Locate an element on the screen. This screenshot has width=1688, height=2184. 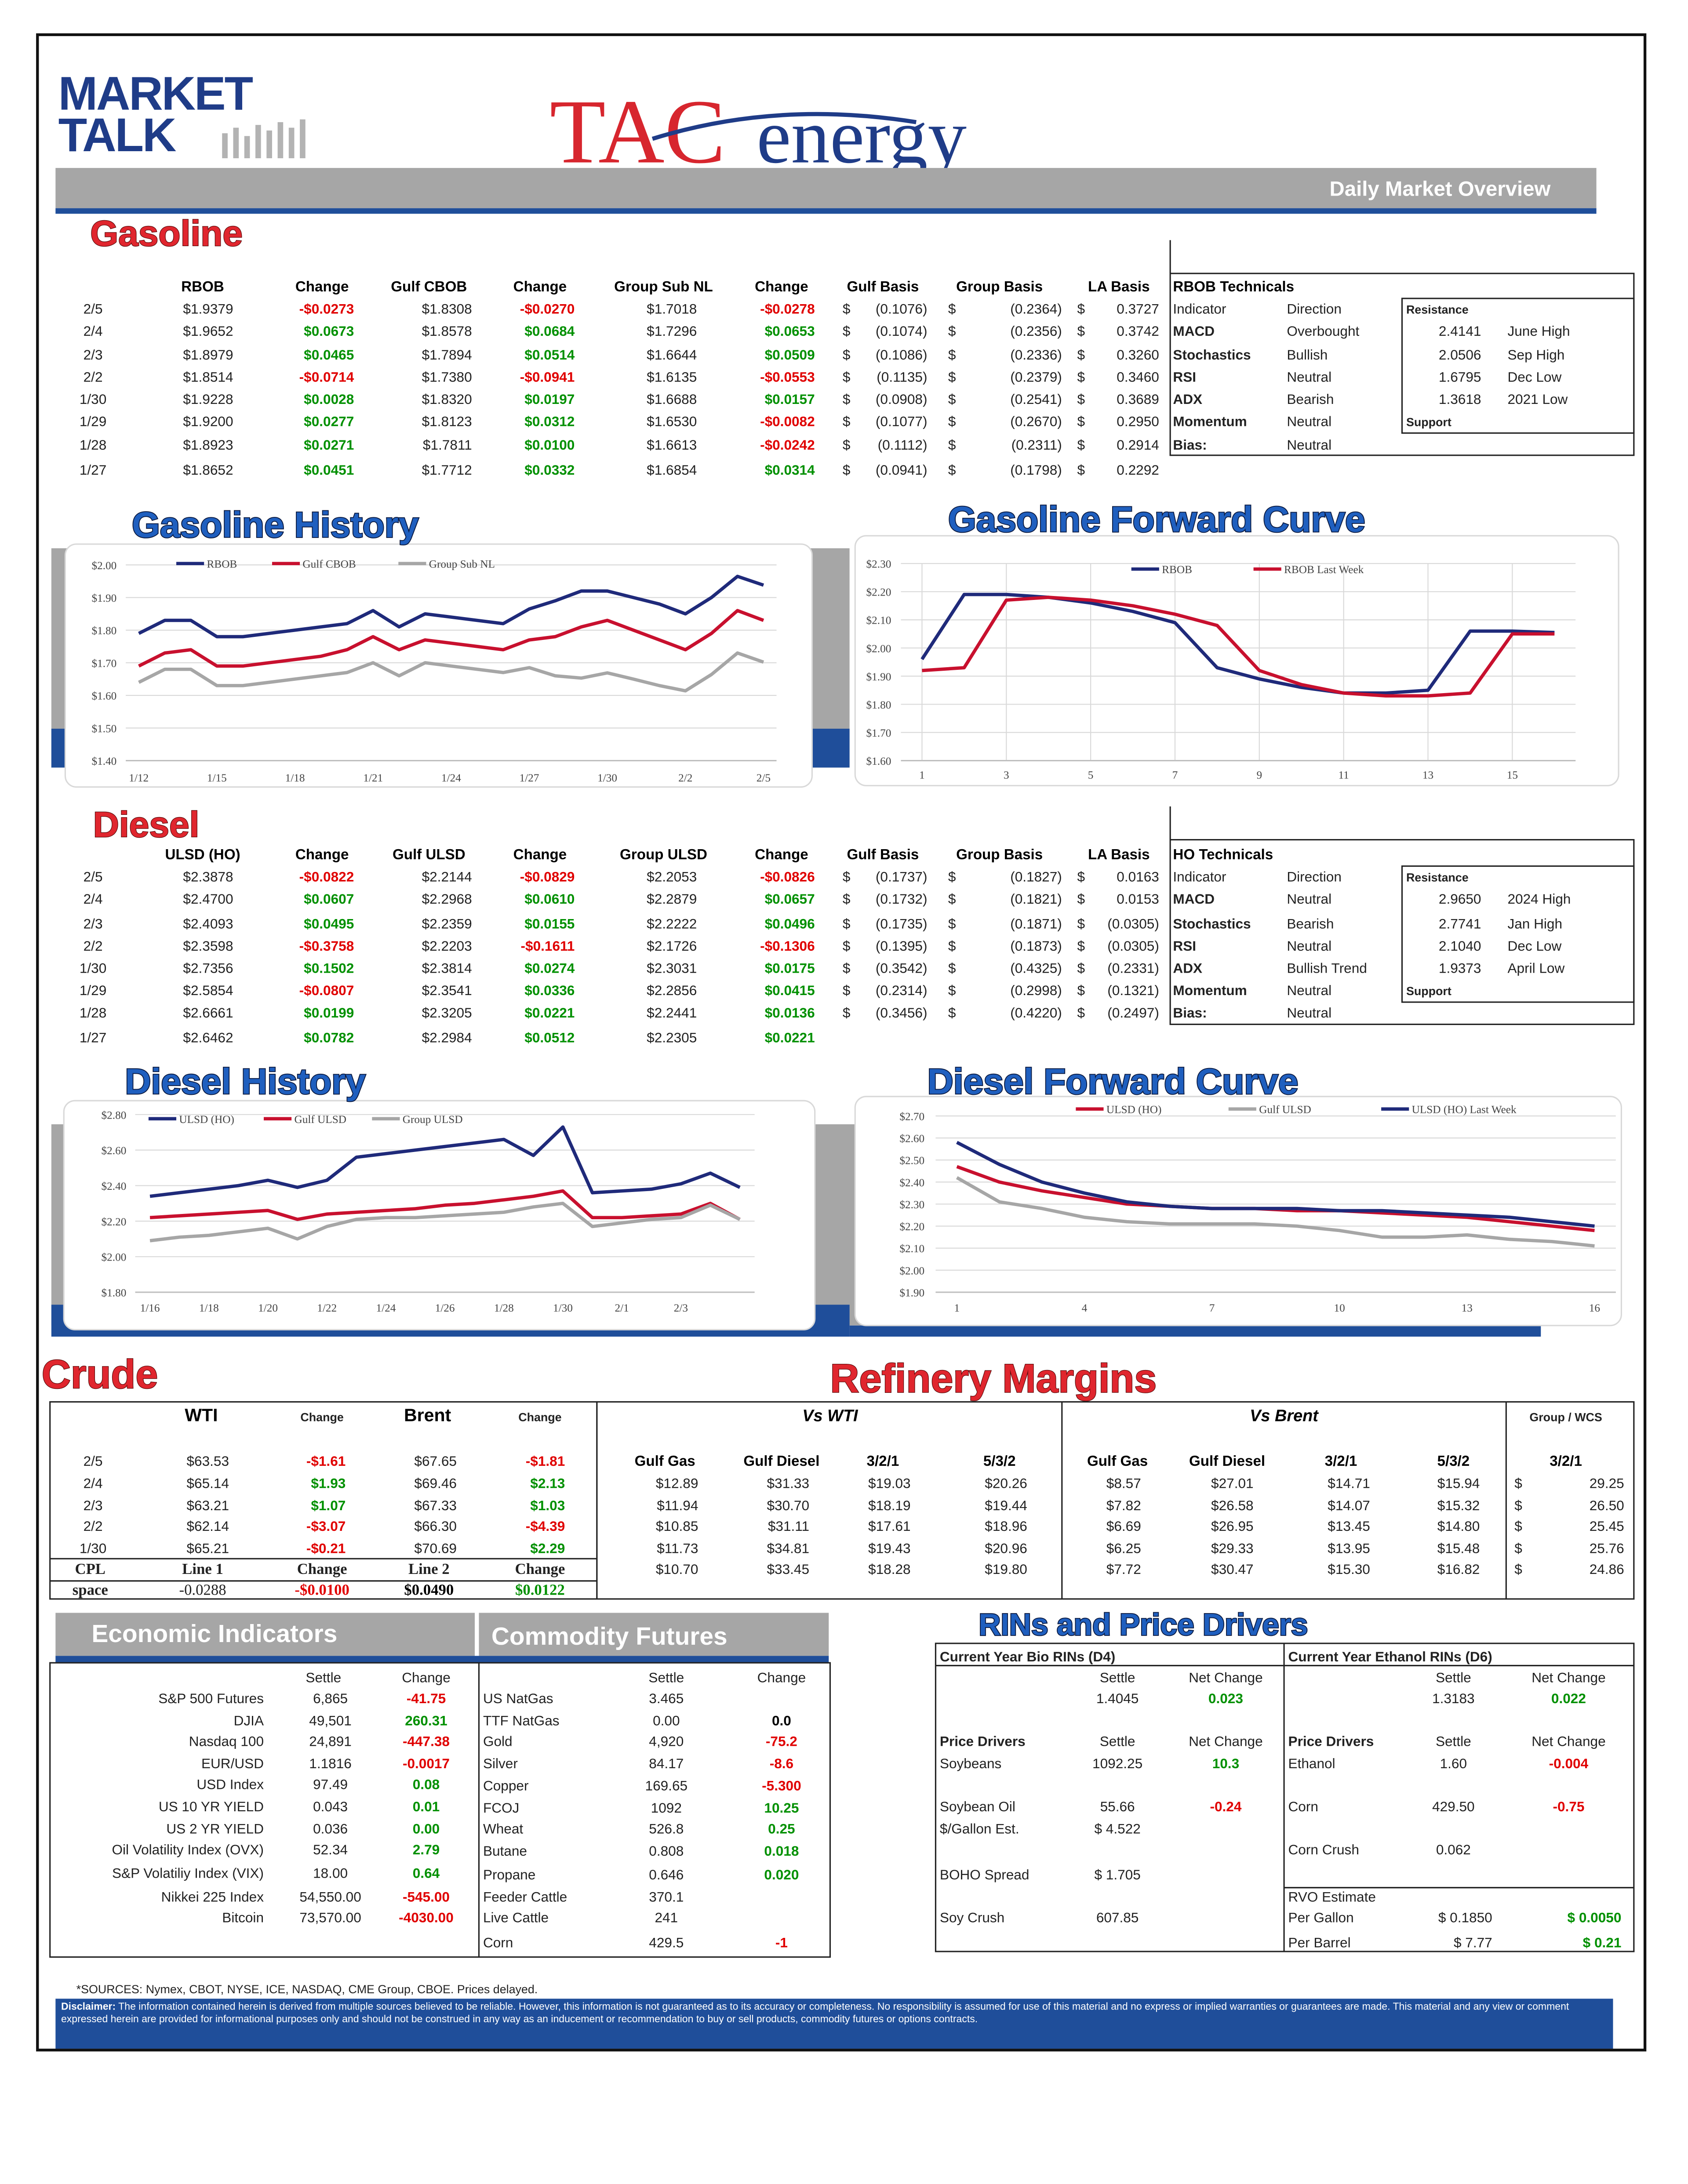
brand-swoosh is located at coordinates (784, 126).